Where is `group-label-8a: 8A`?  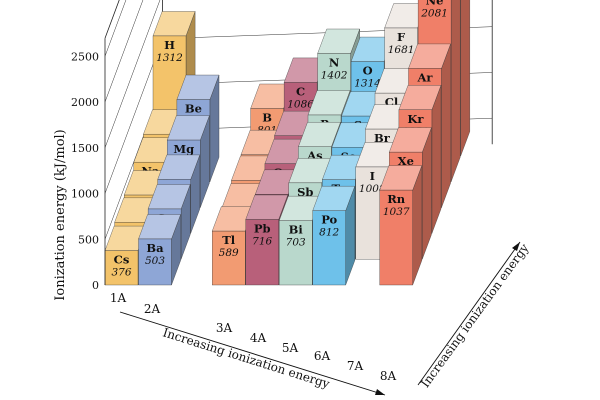
group-label-8a: 8A is located at coordinates (388, 376).